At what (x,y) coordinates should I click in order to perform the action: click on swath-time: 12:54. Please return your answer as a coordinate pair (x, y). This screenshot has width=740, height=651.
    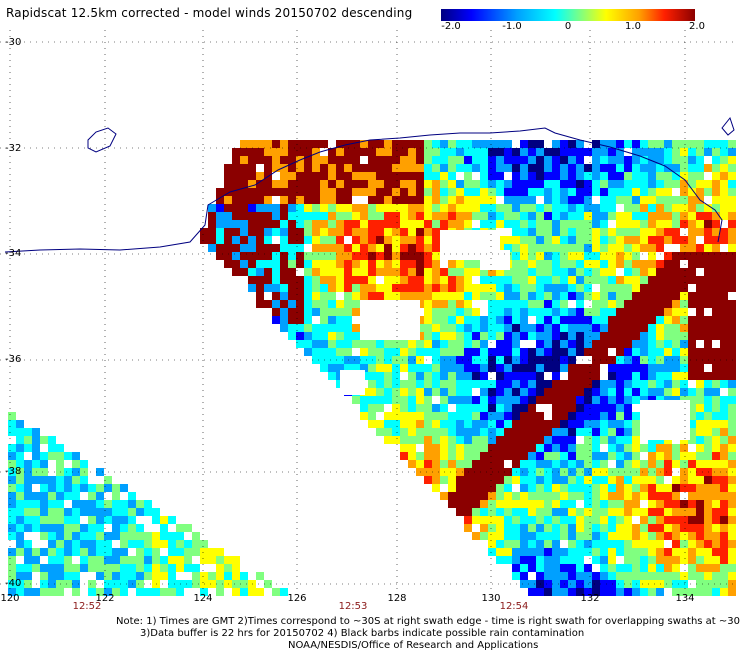
    Looking at the image, I should click on (514, 606).